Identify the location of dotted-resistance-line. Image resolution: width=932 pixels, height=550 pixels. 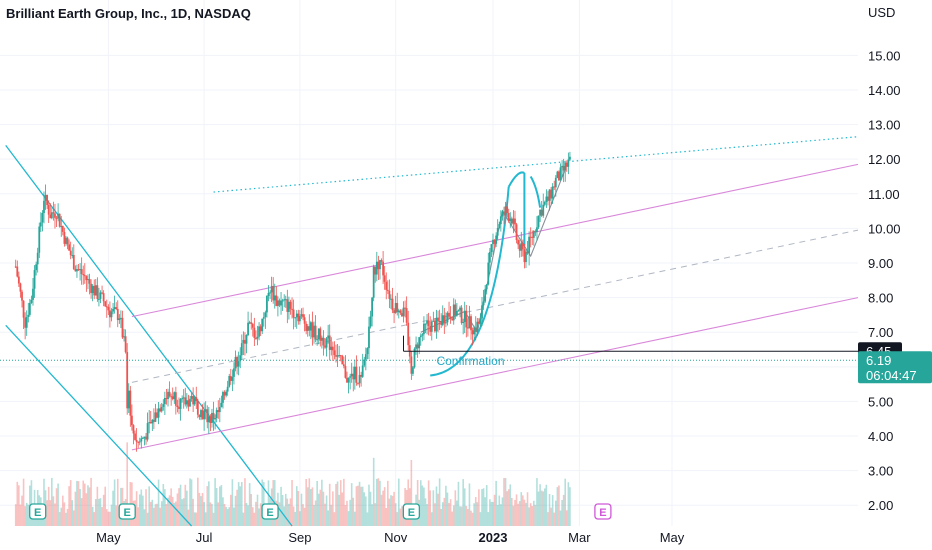
(536, 164).